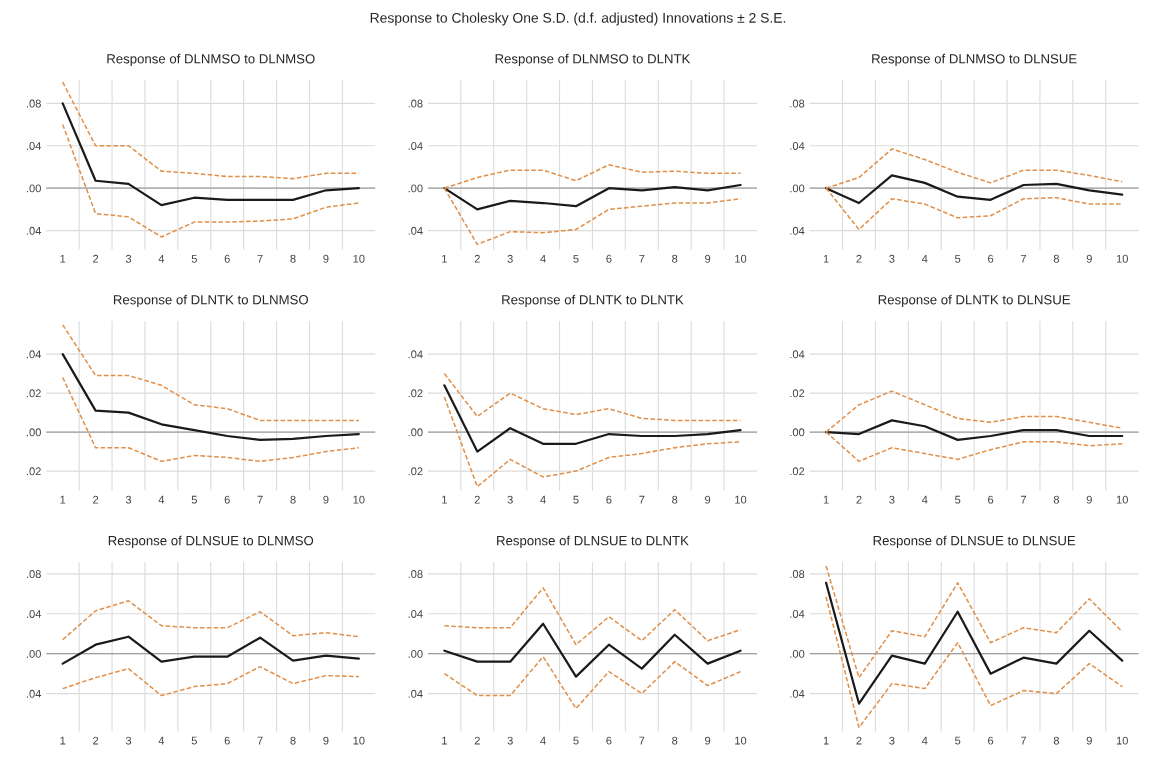  I want to click on chart-title: Response of DLNTK to DLNMSO, so click(211, 300).